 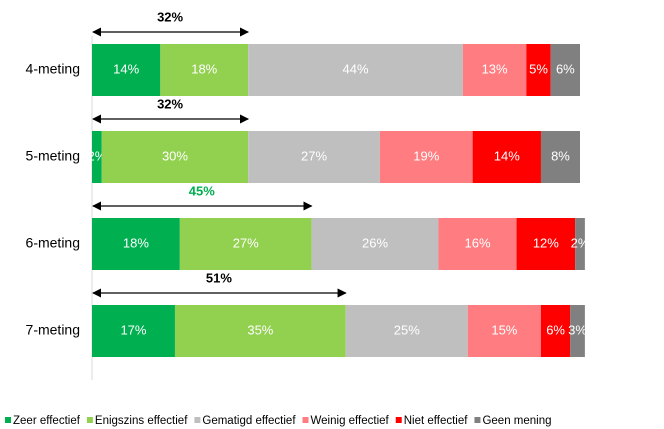 I want to click on legend-label: Gematigd effectief, so click(x=249, y=421).